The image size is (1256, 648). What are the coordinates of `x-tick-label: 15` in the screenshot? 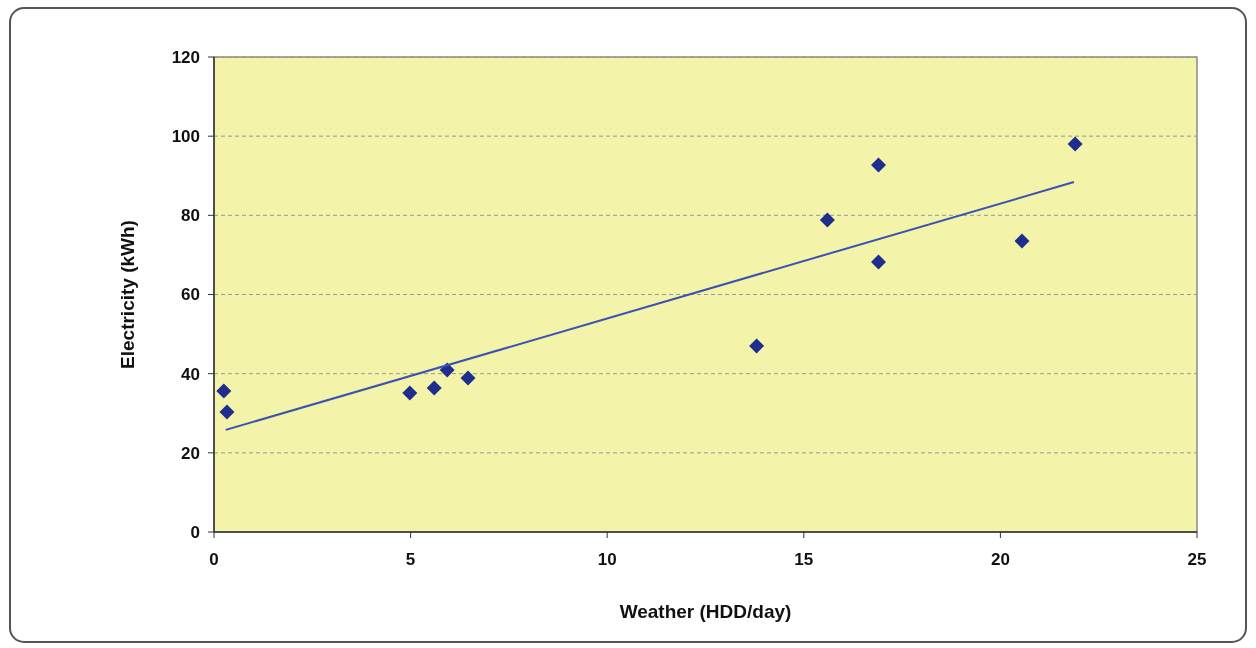 It's located at (804, 559).